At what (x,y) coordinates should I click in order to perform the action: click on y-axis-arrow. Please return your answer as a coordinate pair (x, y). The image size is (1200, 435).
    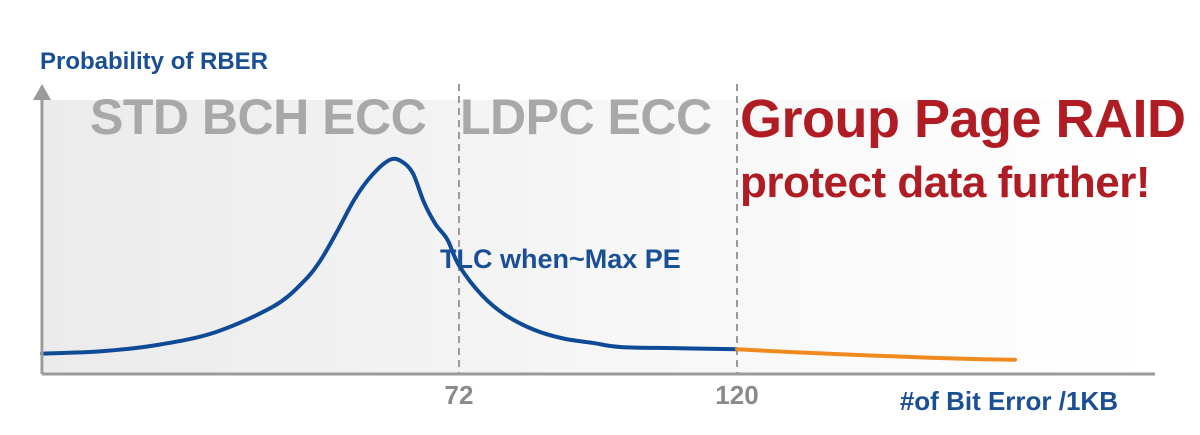
    Looking at the image, I should click on (42, 92).